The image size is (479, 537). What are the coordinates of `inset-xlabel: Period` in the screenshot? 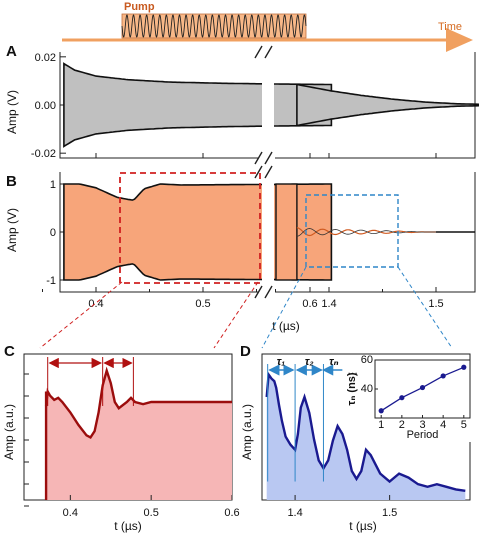 It's located at (423, 435).